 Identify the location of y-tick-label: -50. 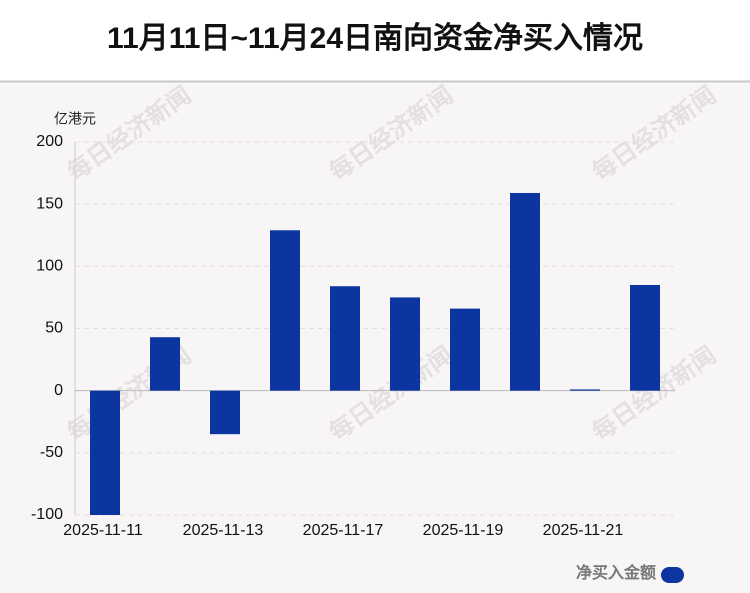
(51, 452).